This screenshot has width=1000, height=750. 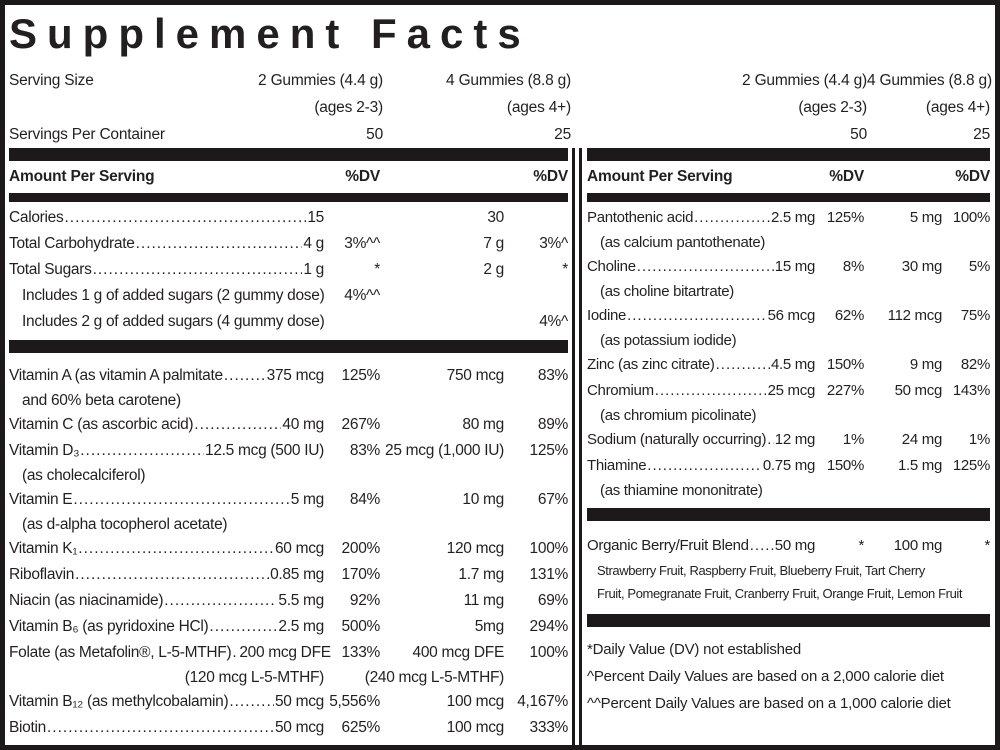 What do you see at coordinates (701, 466) in the screenshot?
I see `nutrient-name-cell: Thiamine 0.75 mg` at bounding box center [701, 466].